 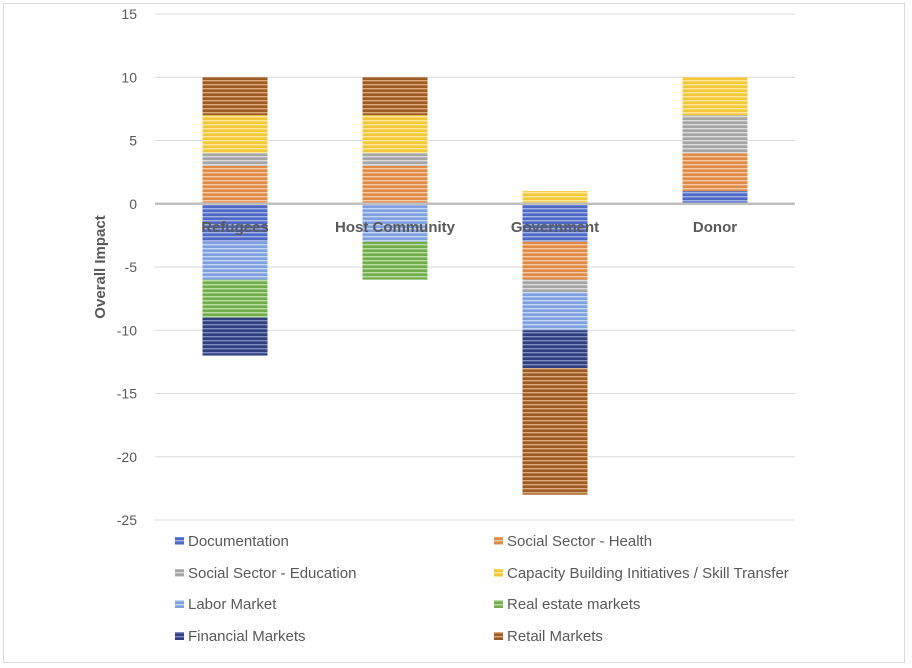 What do you see at coordinates (131, 267) in the screenshot?
I see `y-tick-label: -5` at bounding box center [131, 267].